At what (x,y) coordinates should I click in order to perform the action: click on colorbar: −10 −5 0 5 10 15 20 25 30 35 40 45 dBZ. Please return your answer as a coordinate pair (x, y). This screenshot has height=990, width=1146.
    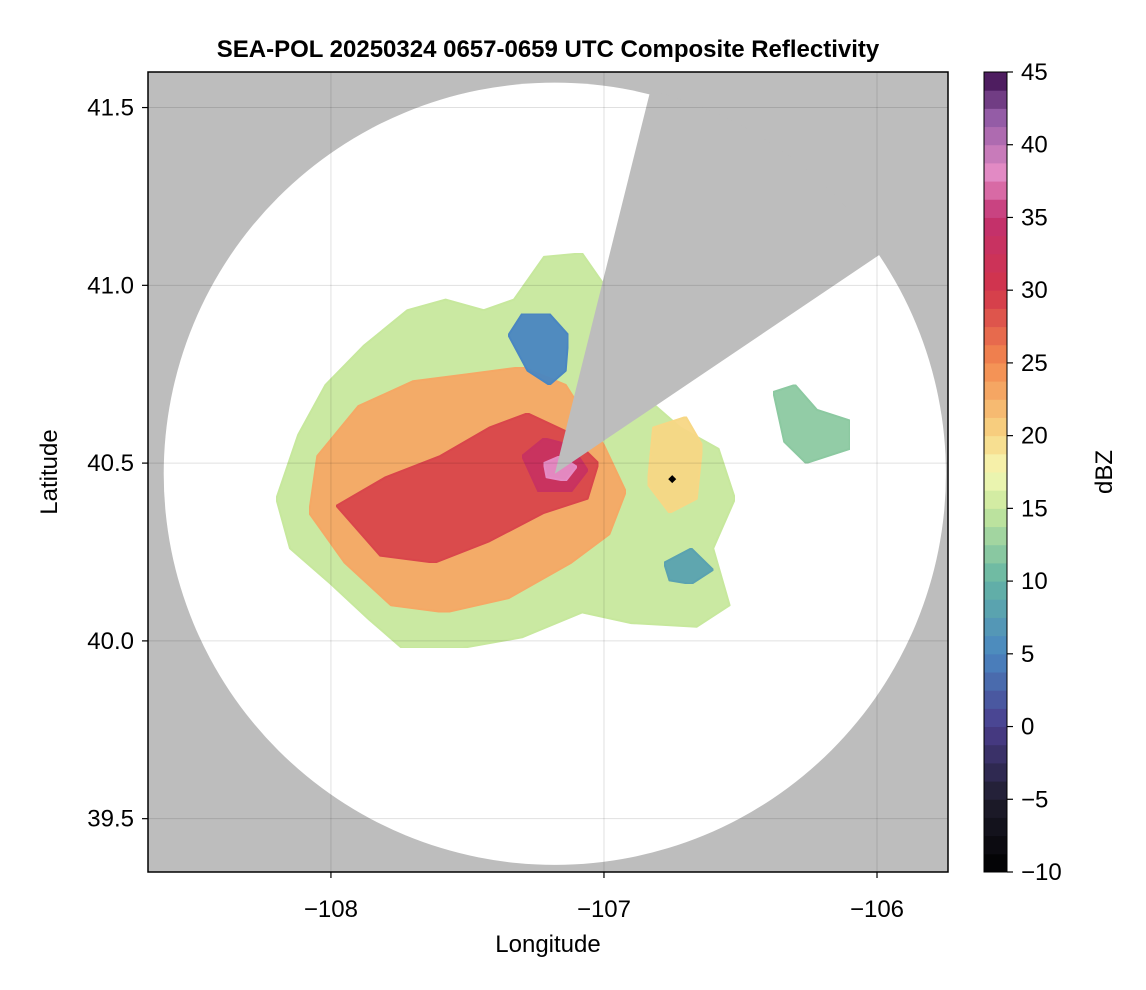
    Looking at the image, I should click on (1050, 472).